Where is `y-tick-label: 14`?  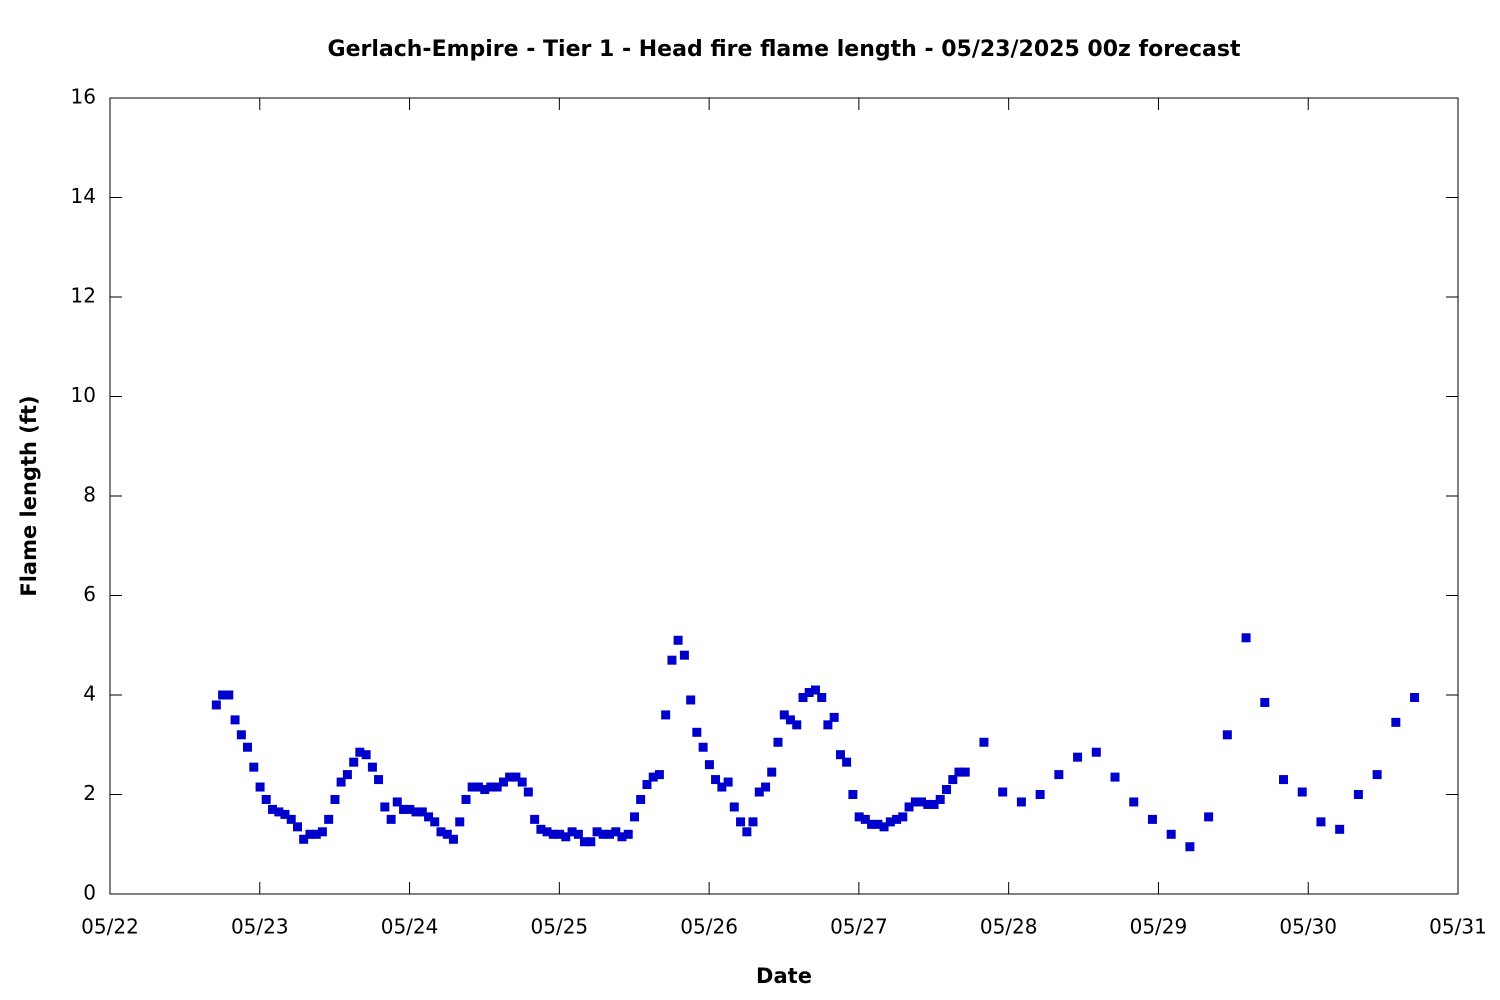
y-tick-label: 14 is located at coordinates (83, 196).